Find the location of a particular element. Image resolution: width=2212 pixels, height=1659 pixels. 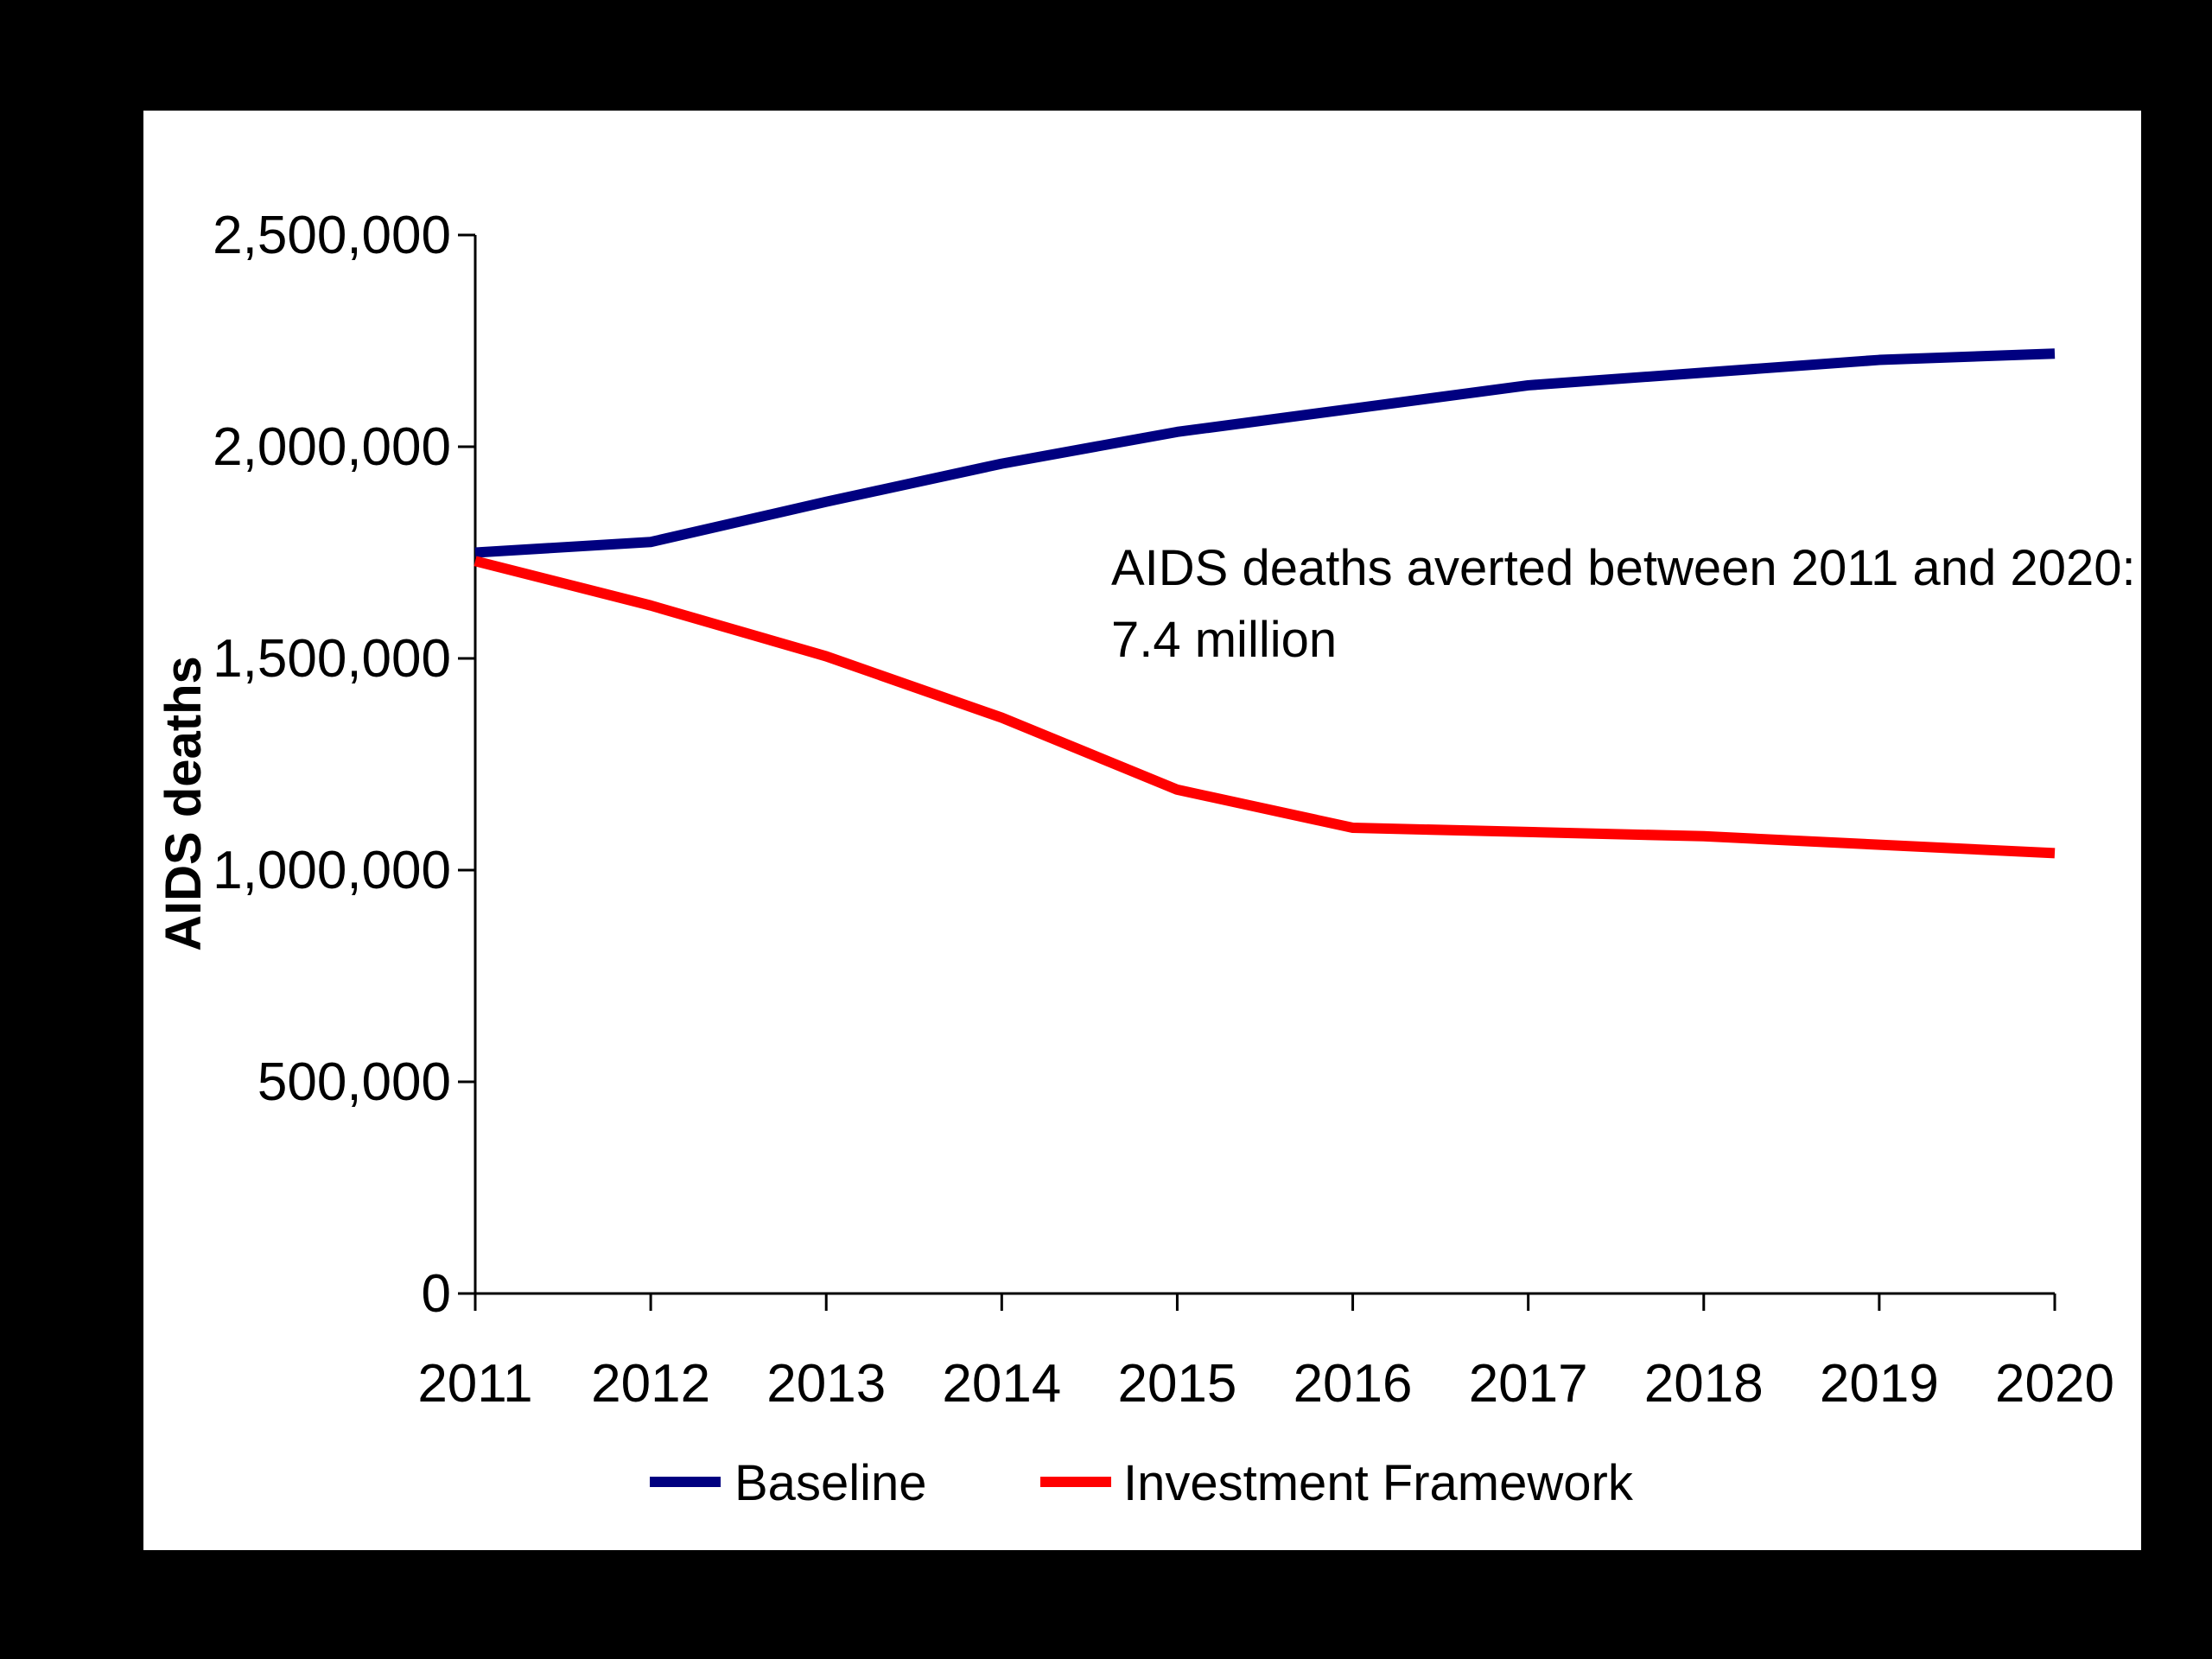

x-tick-label: 2020 is located at coordinates (2054, 1384).